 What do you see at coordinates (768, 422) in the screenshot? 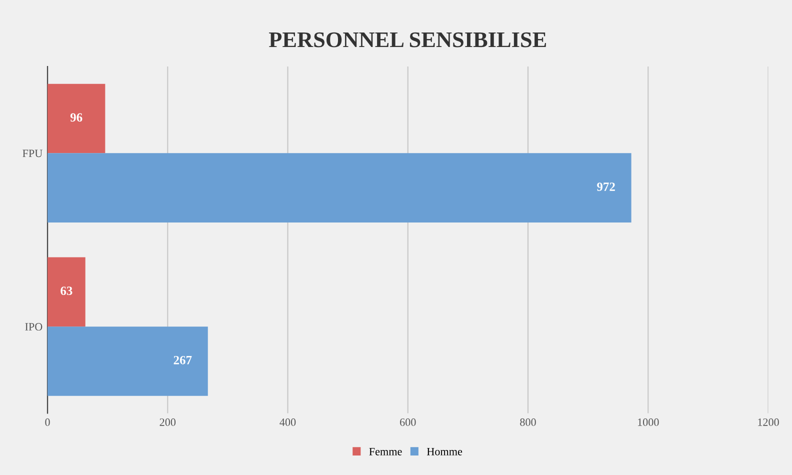
I see `x-tick-label: 1200` at bounding box center [768, 422].